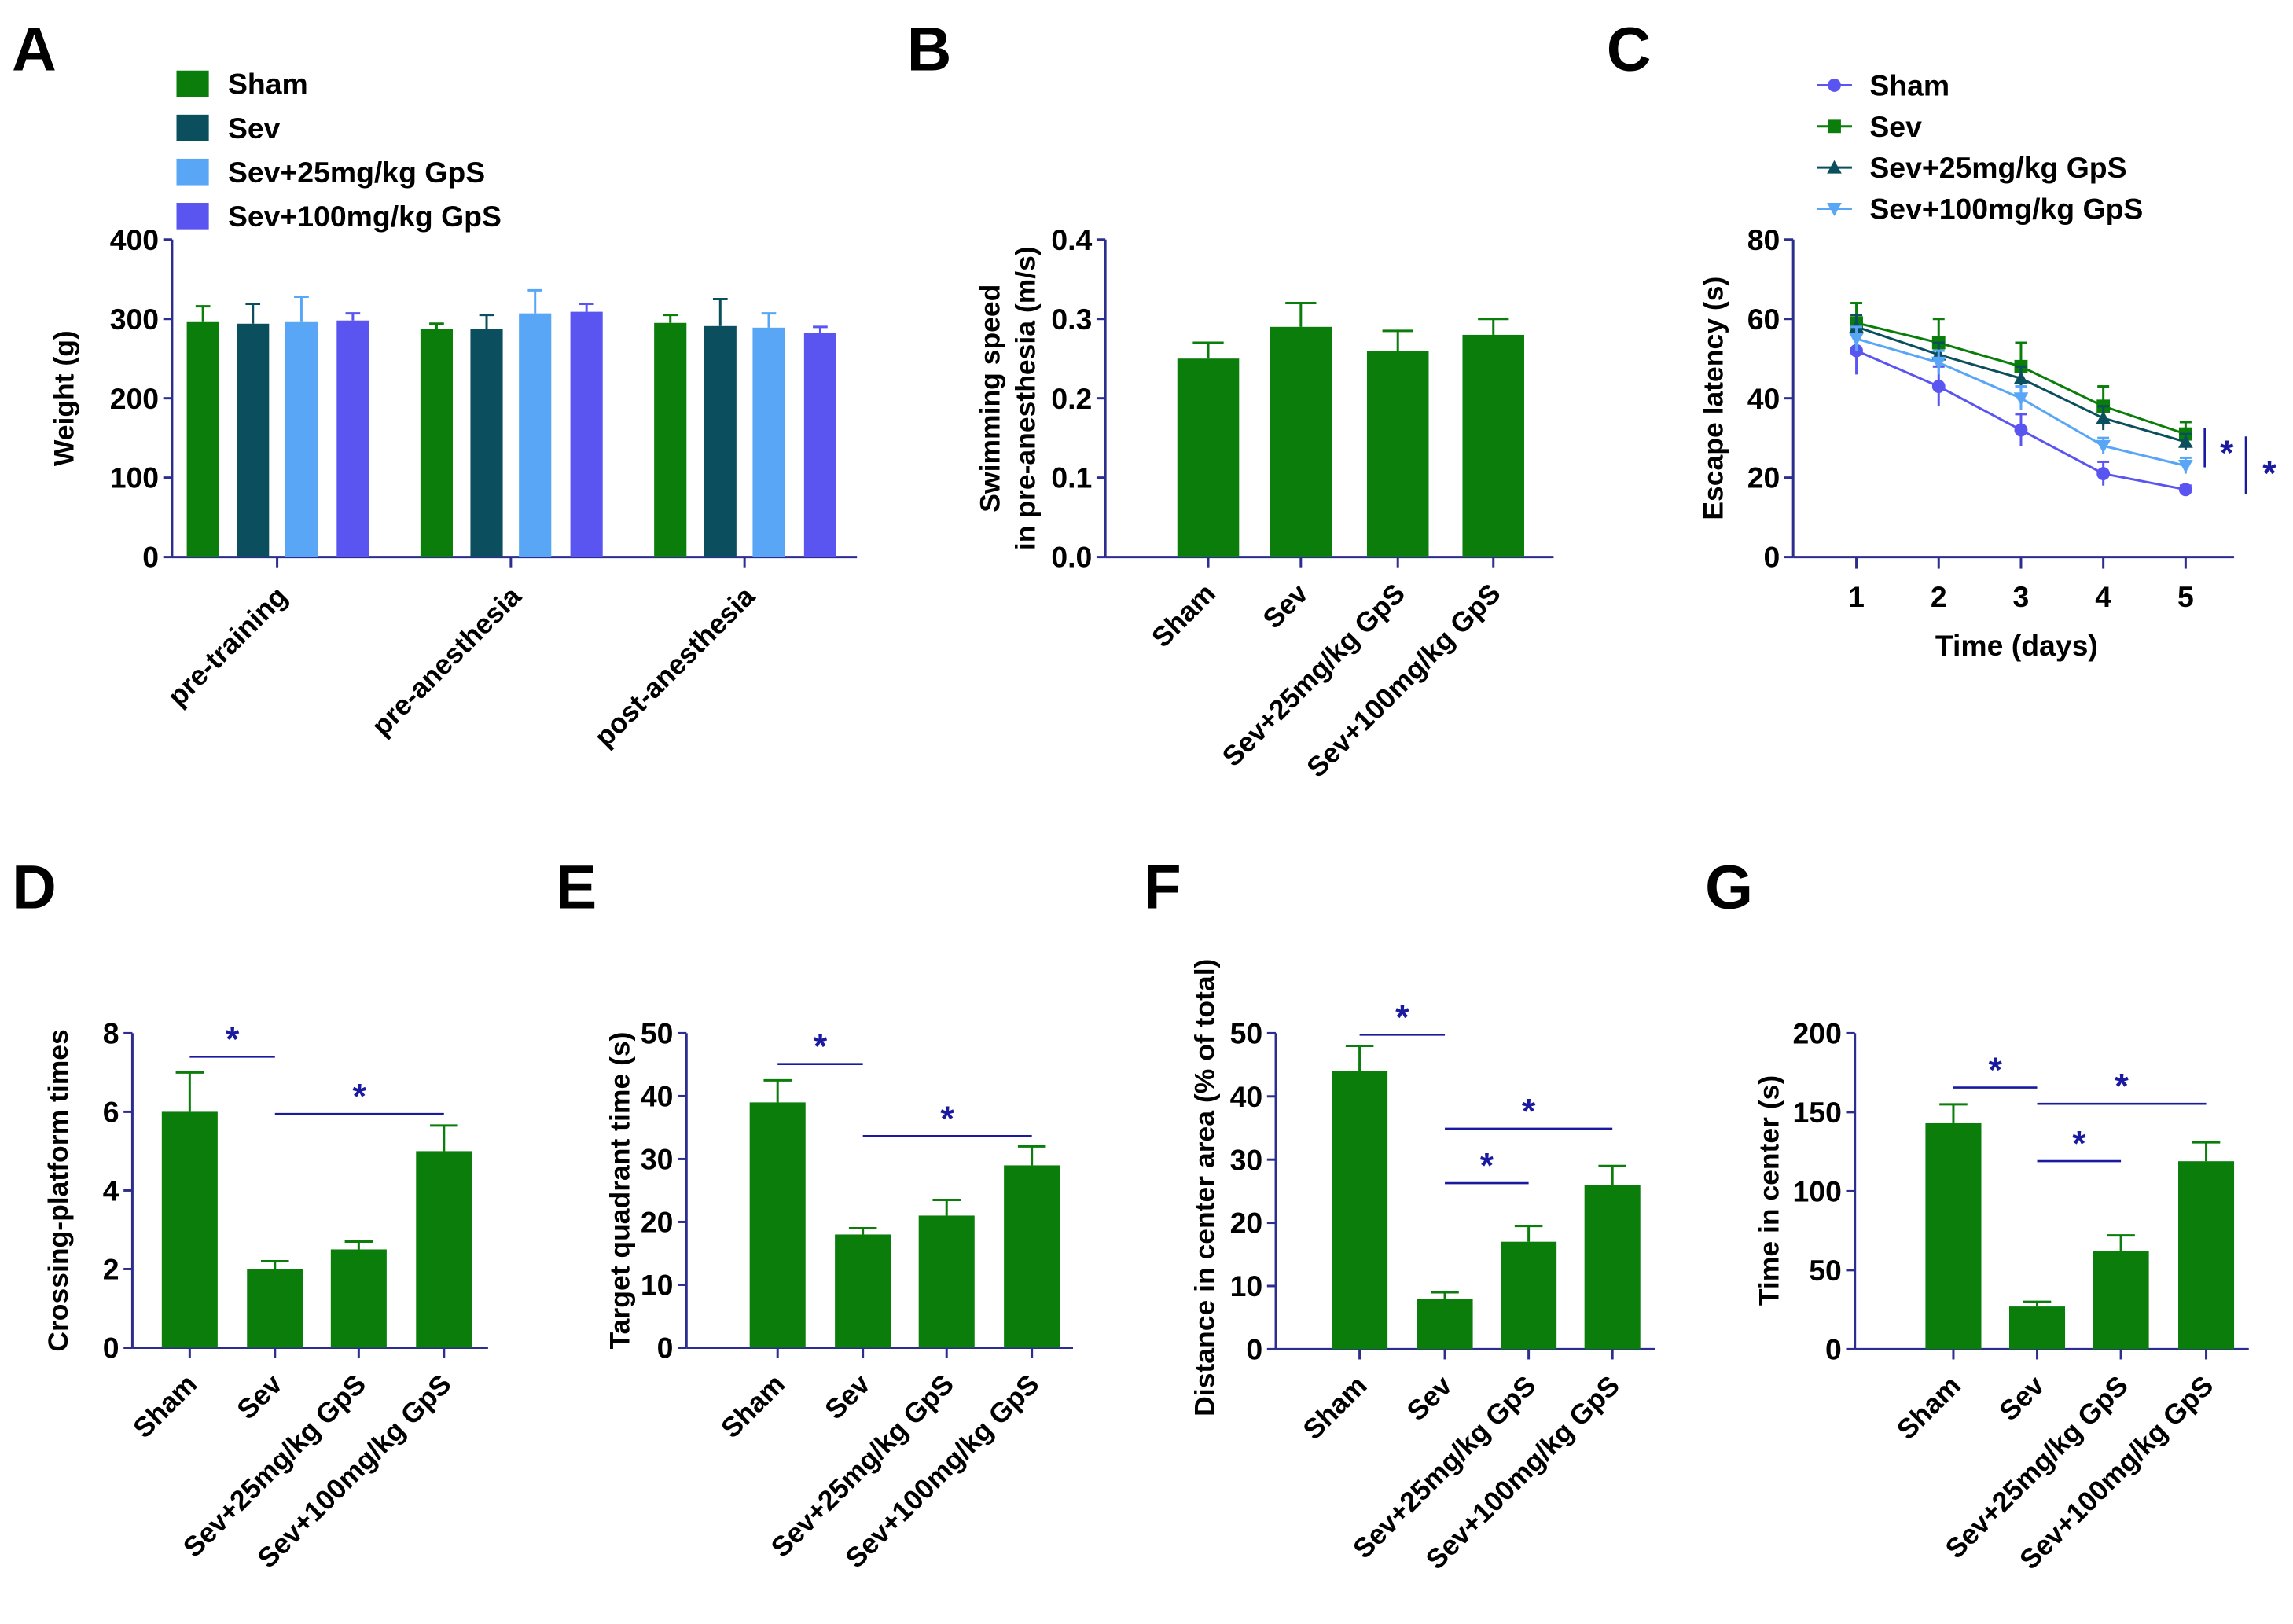  I want to click on x-axis-label: Time (days), so click(2016, 646).